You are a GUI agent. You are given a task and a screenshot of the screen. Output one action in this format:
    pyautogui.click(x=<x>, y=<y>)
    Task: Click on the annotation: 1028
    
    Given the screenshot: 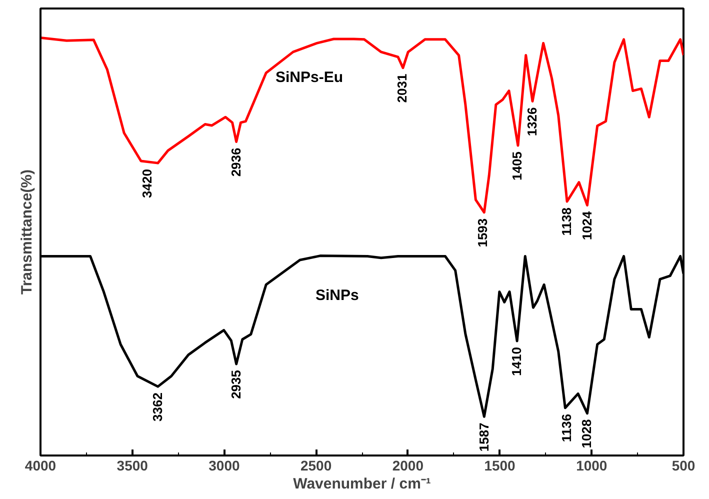 What is the action you would take?
    pyautogui.click(x=586, y=433)
    